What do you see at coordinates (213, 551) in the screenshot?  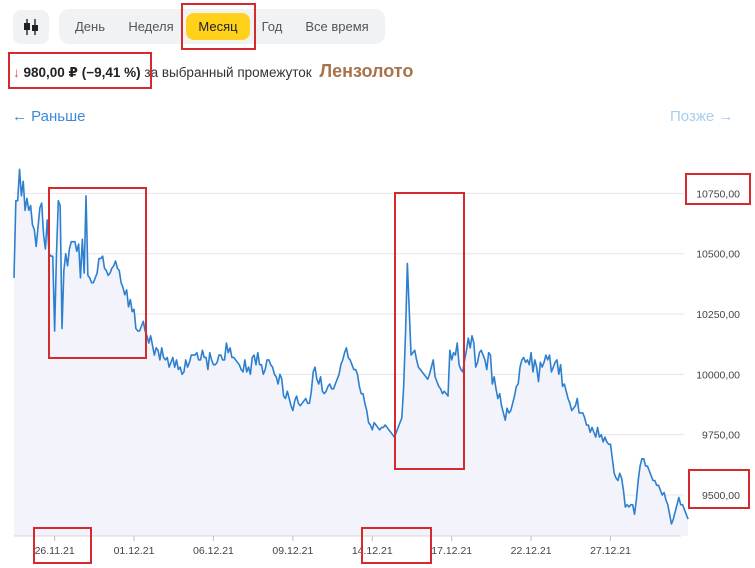 I see `x-tick-label: 06.12.21` at bounding box center [213, 551].